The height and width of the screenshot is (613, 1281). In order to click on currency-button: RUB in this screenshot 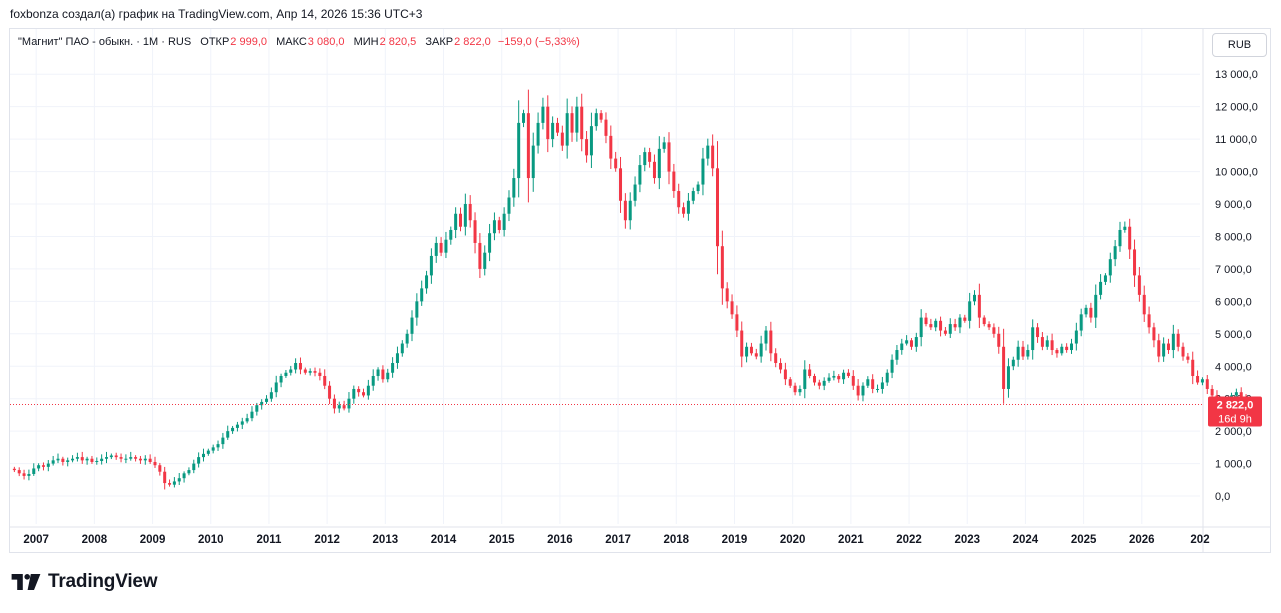, I will do `click(1239, 45)`.